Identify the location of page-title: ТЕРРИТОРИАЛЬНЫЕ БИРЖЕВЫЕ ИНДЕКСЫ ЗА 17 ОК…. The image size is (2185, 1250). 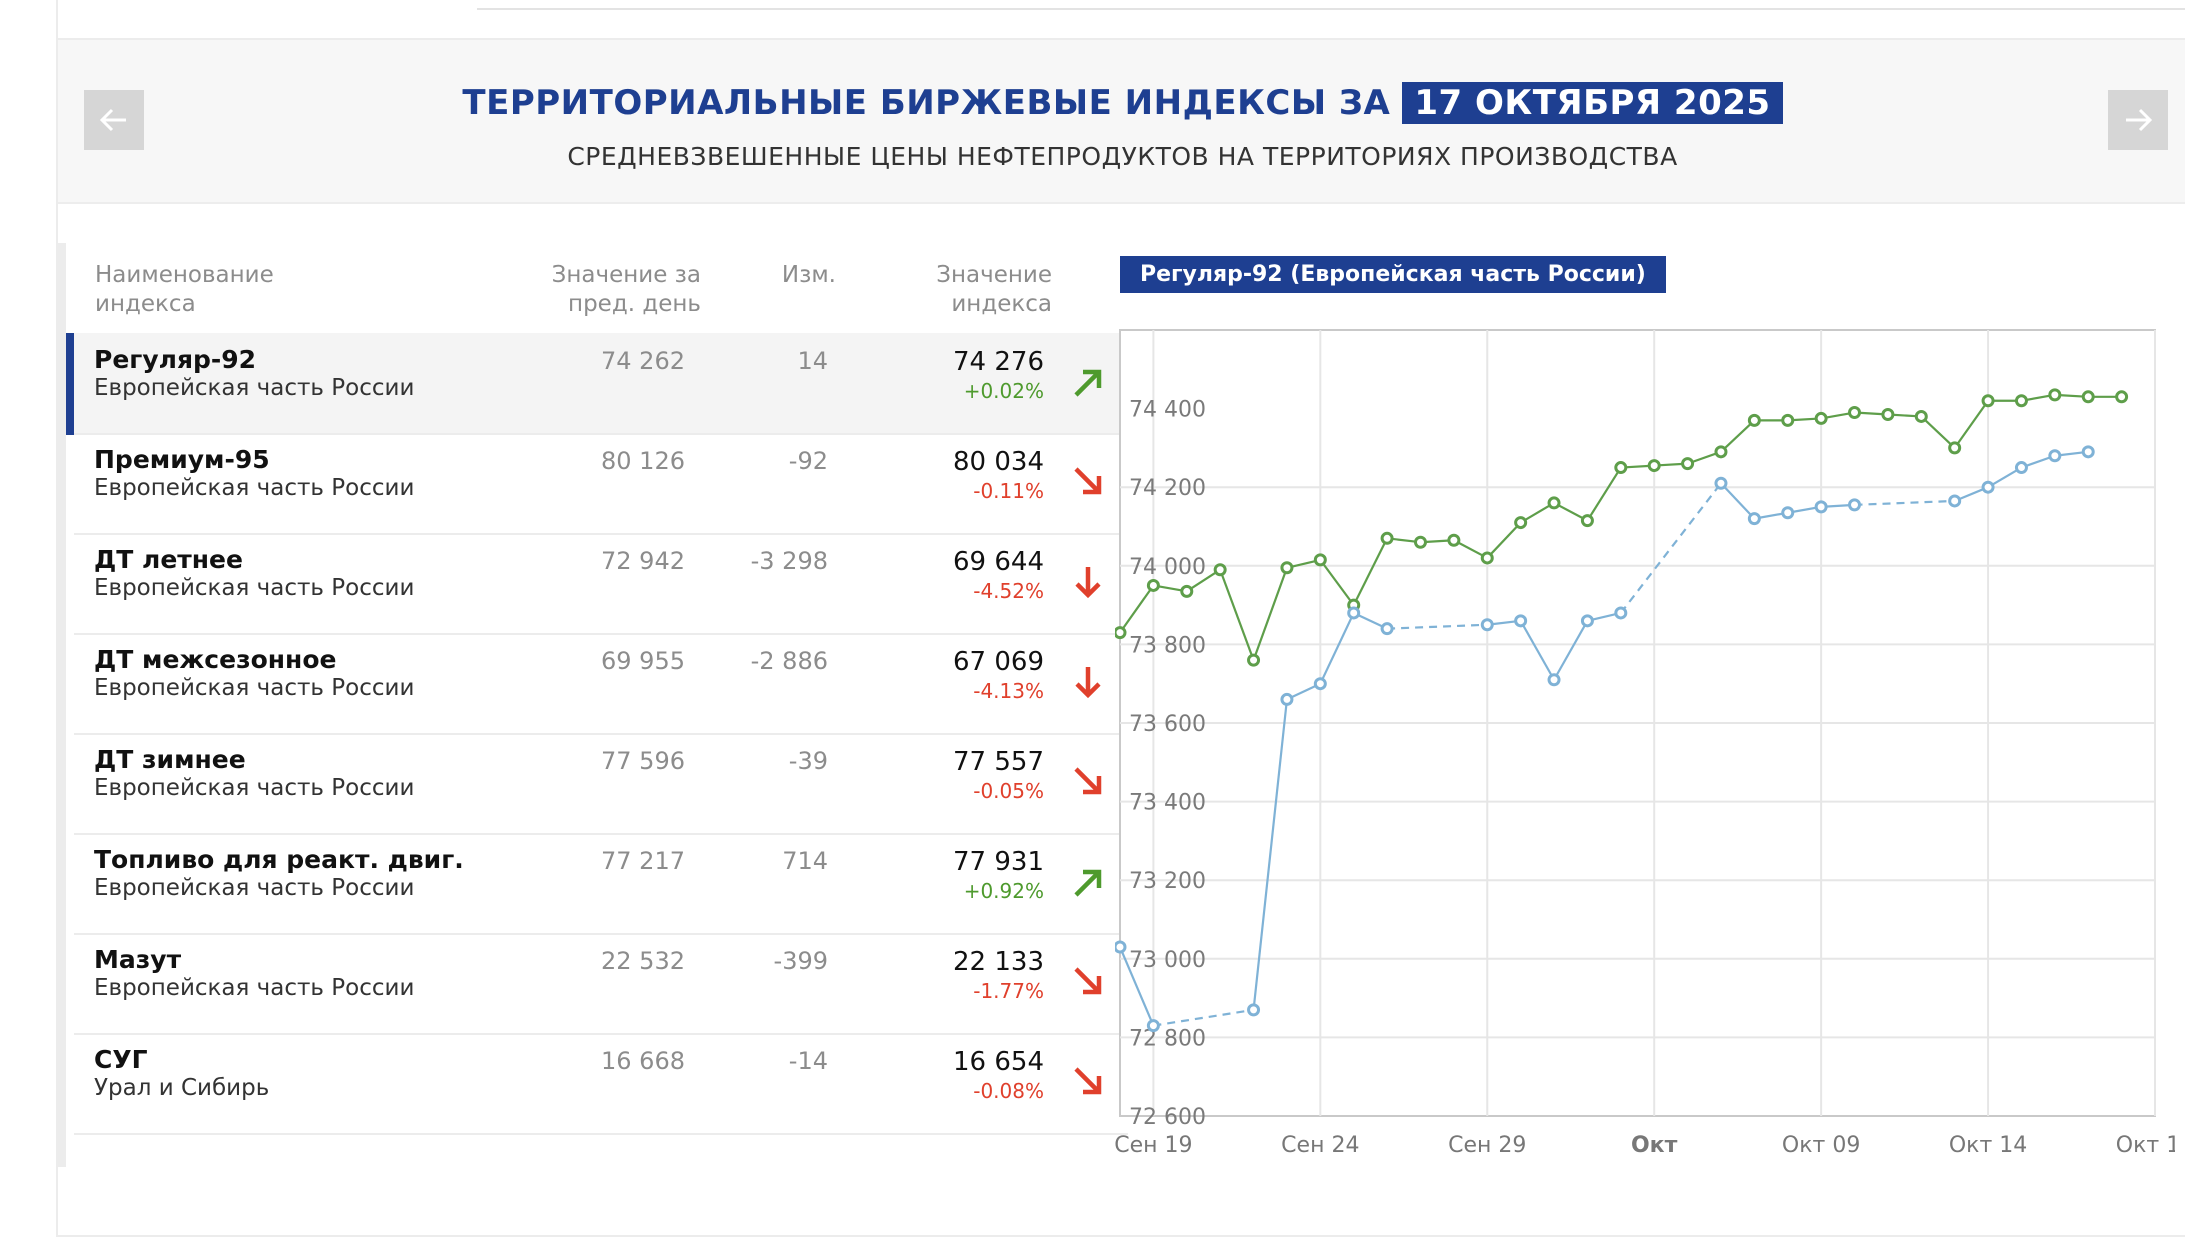
(1121, 103).